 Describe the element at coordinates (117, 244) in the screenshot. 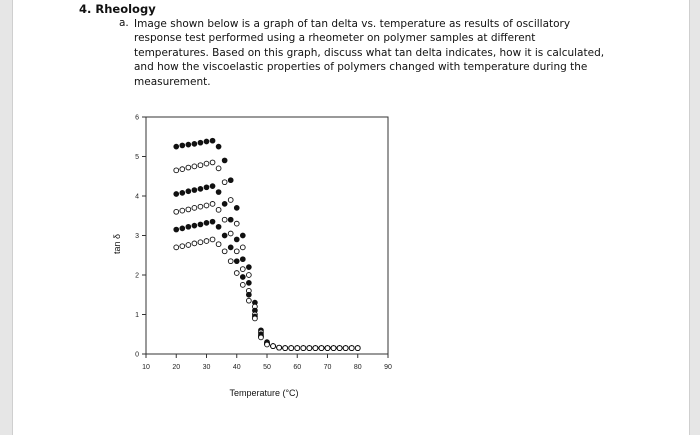

I see `y-axis-label: tan δ` at that location.